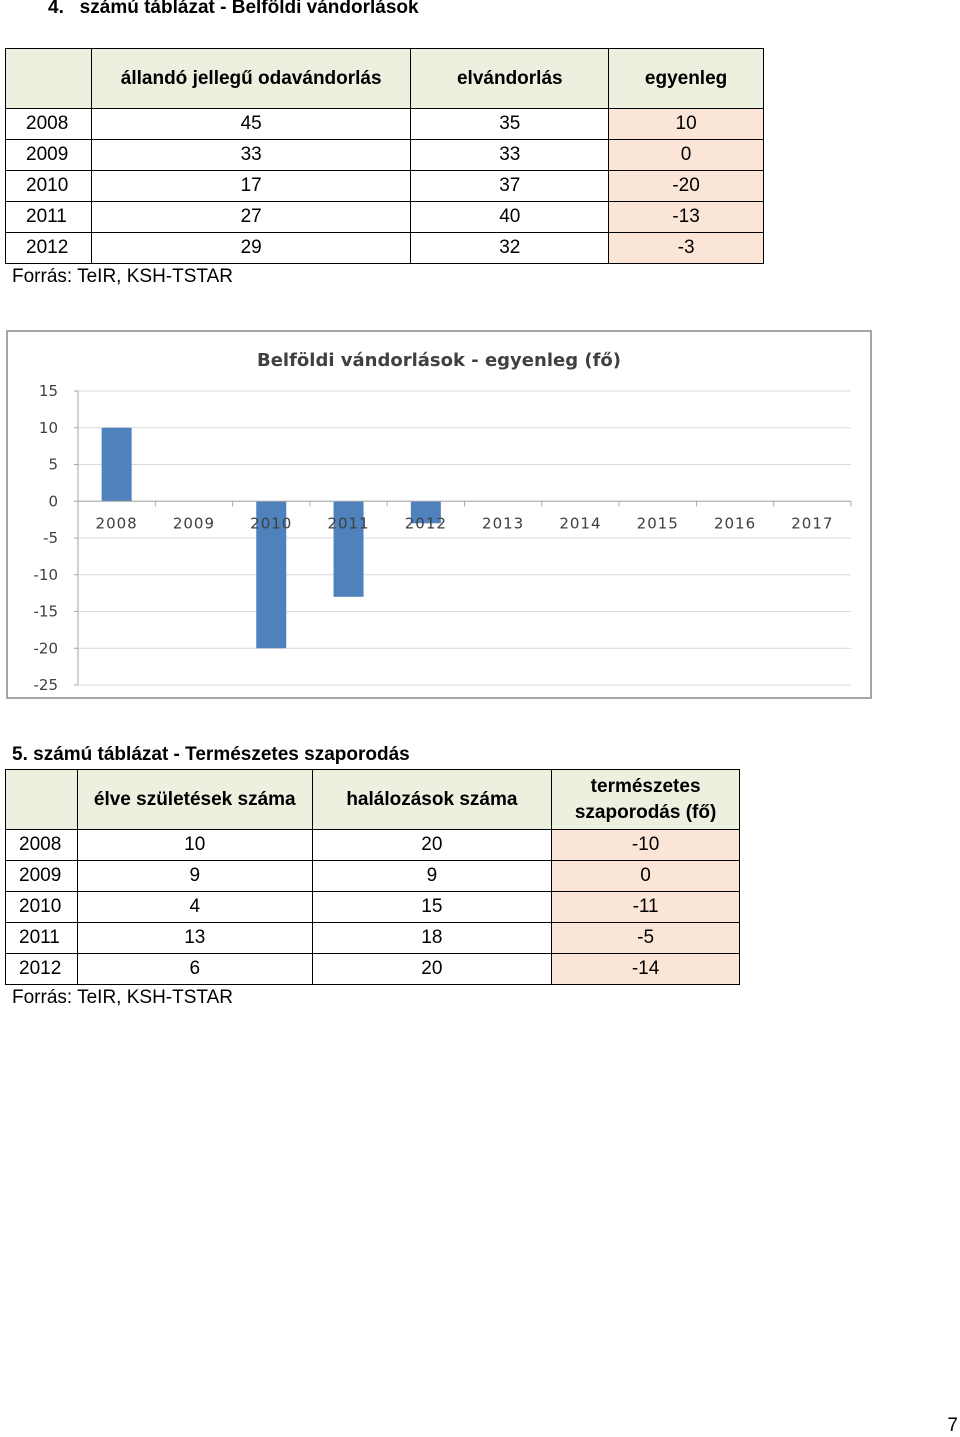  I want to click on cell-births: 9, so click(194, 876).